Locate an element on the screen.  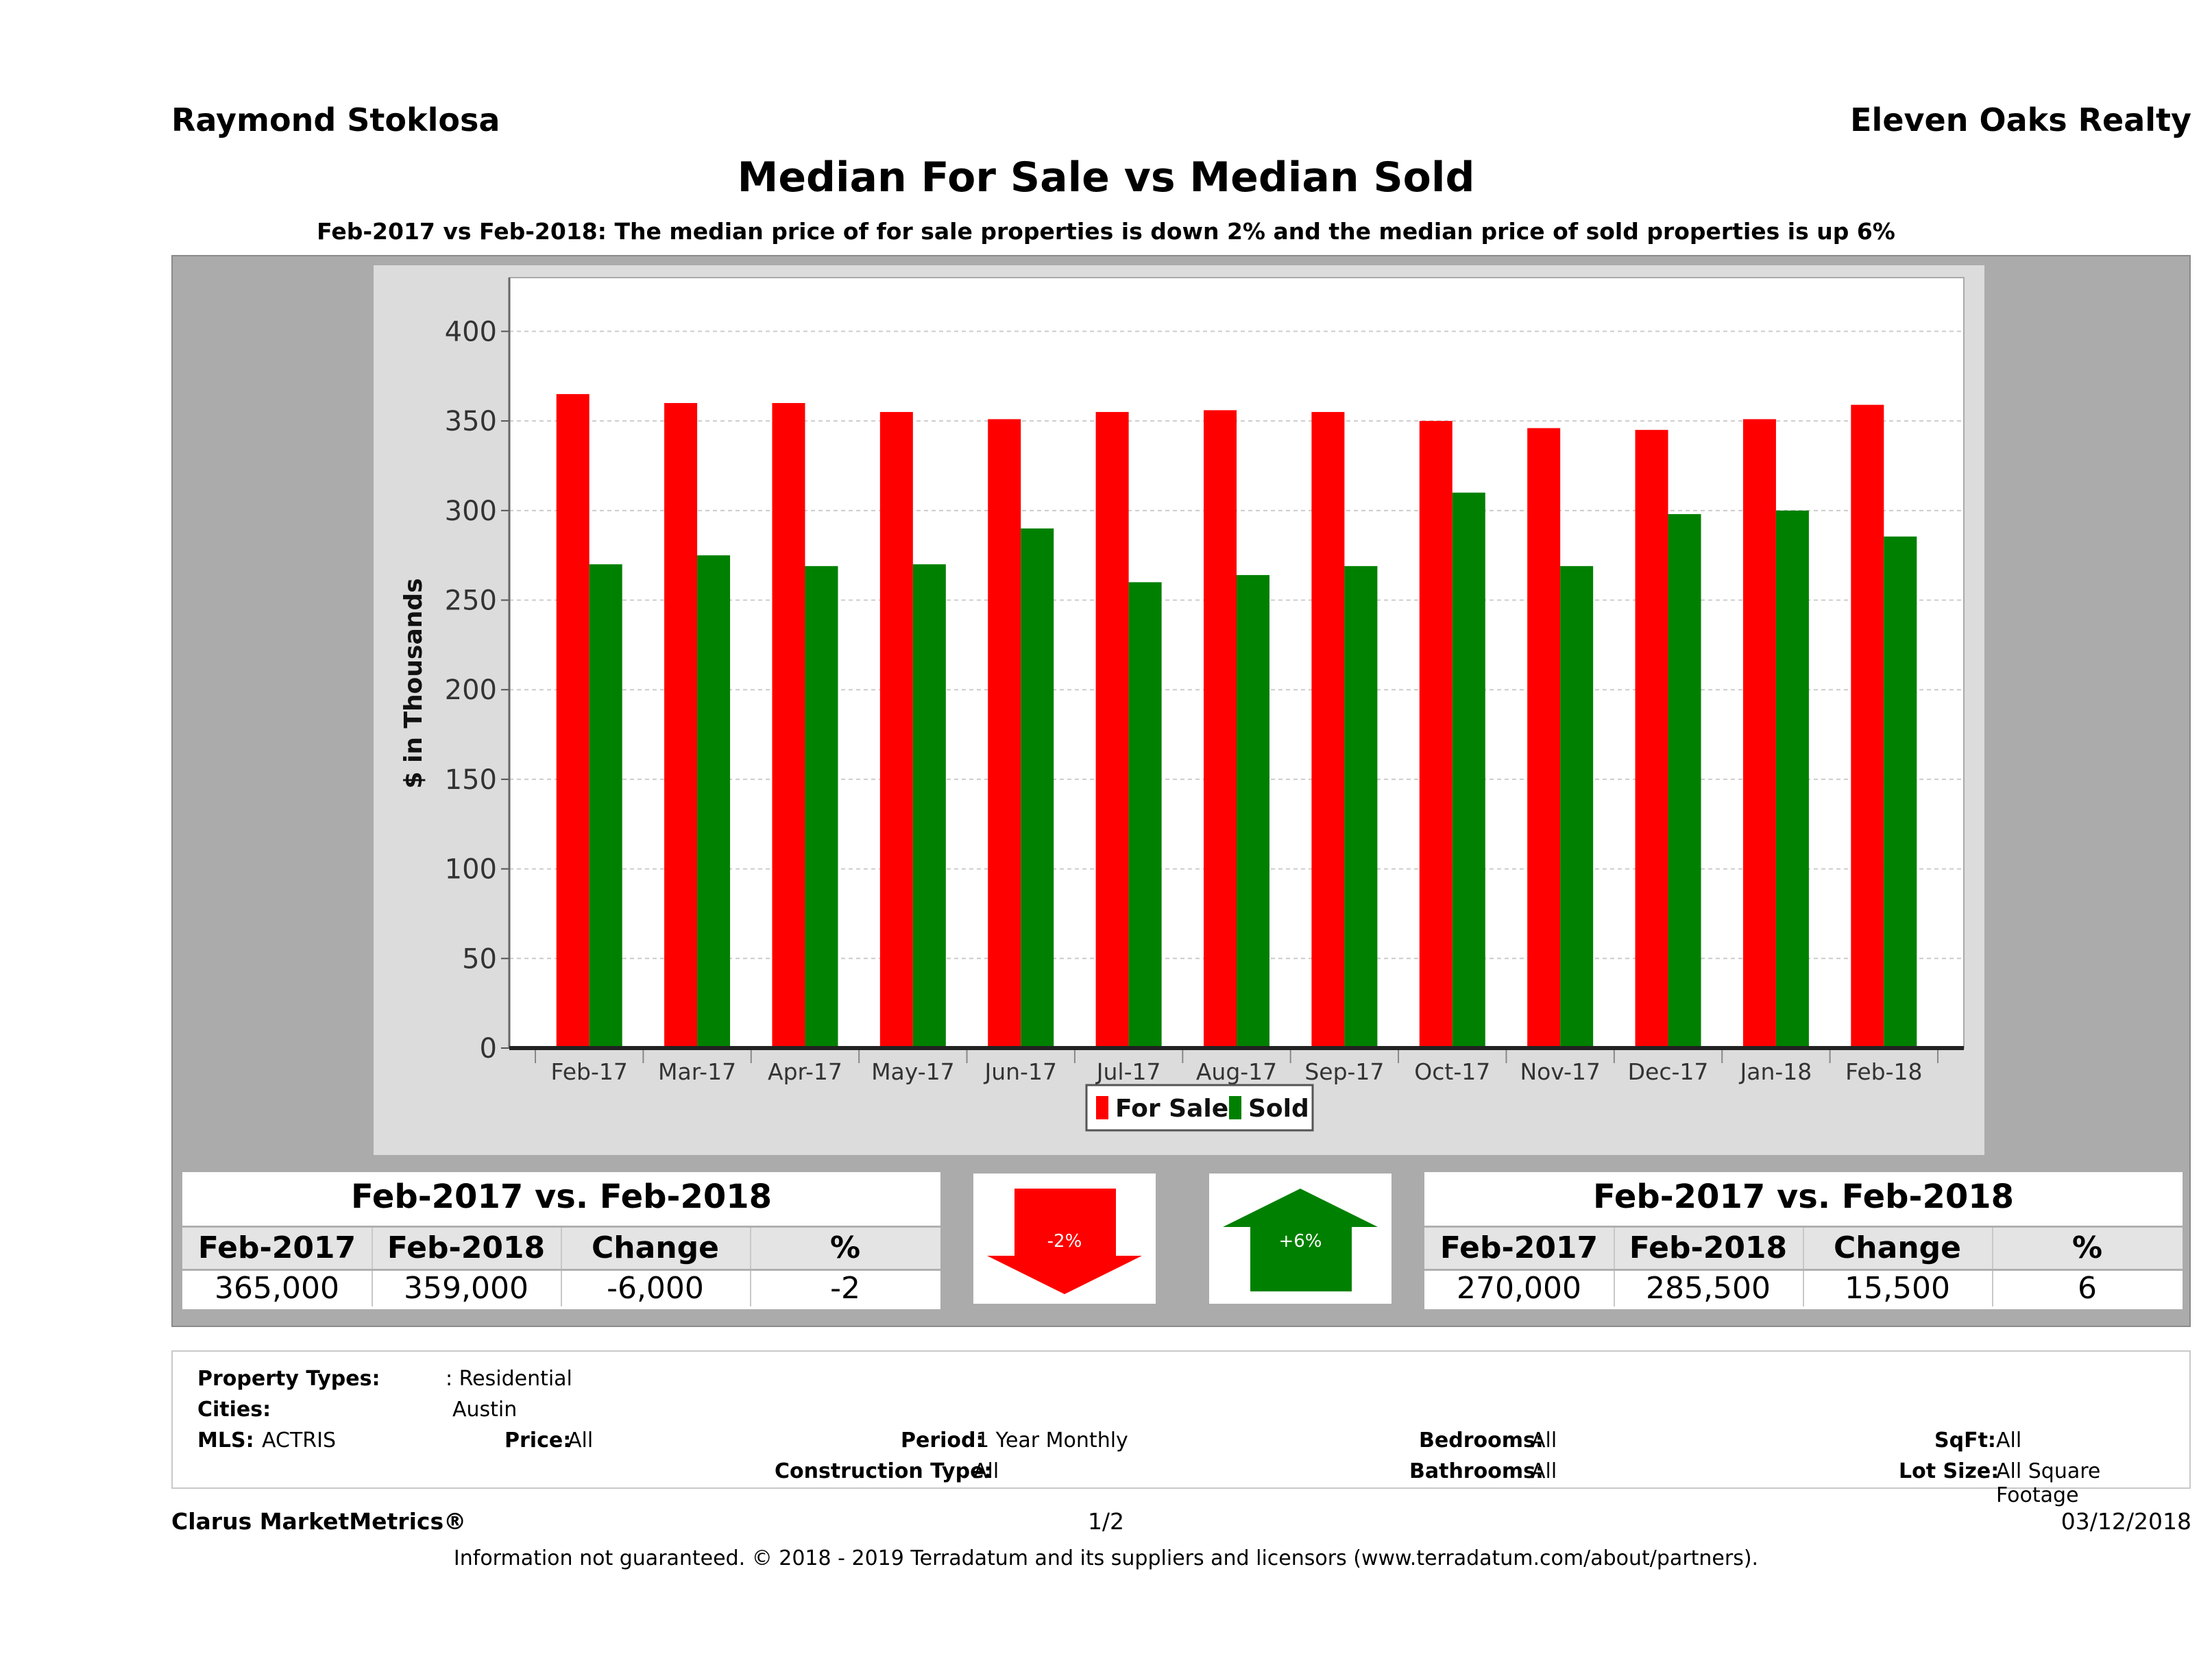
y-tick-label: 300 is located at coordinates (471, 511).